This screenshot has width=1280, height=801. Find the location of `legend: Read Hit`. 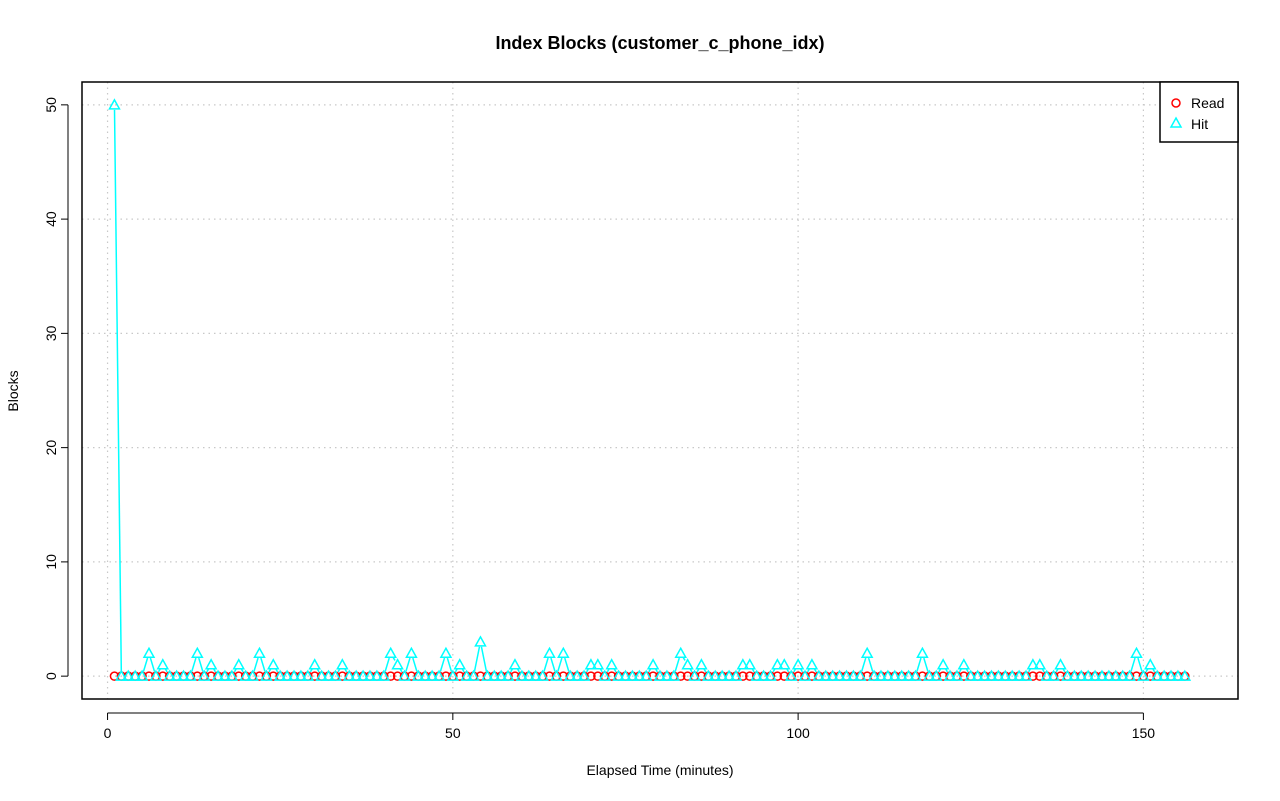

legend: Read Hit is located at coordinates (1199, 112).